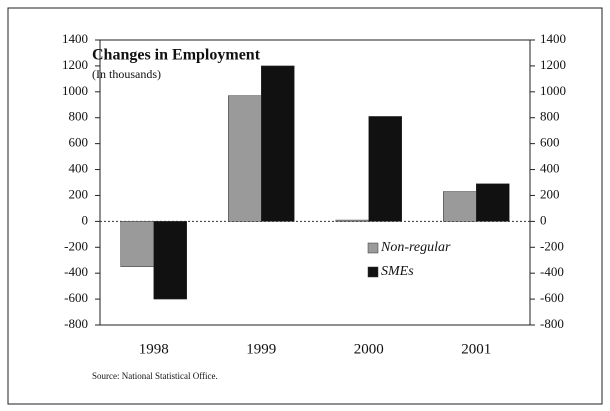 This screenshot has width=610, height=411. I want to click on legend-label: SMEs, so click(397, 271).